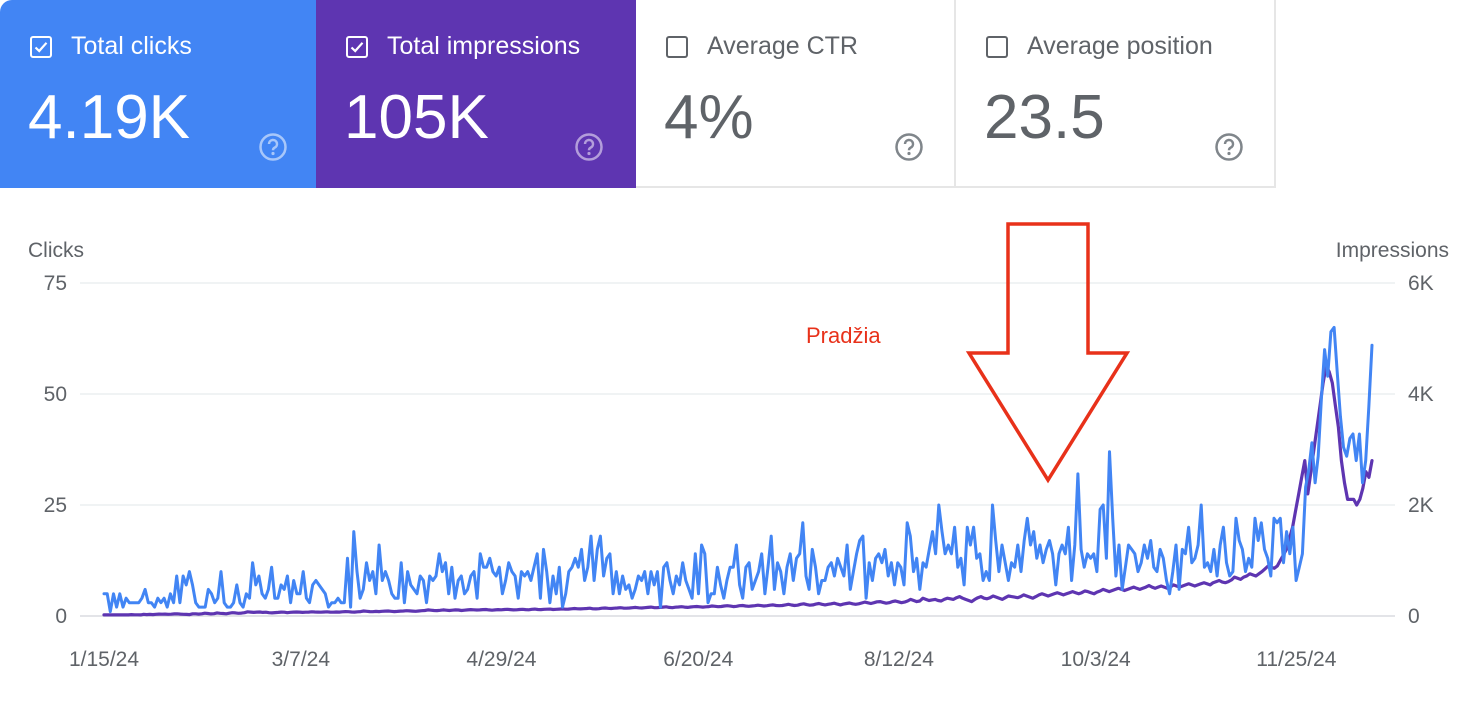 This screenshot has width=1470, height=714. I want to click on annotation-arrow, so click(1048, 353).